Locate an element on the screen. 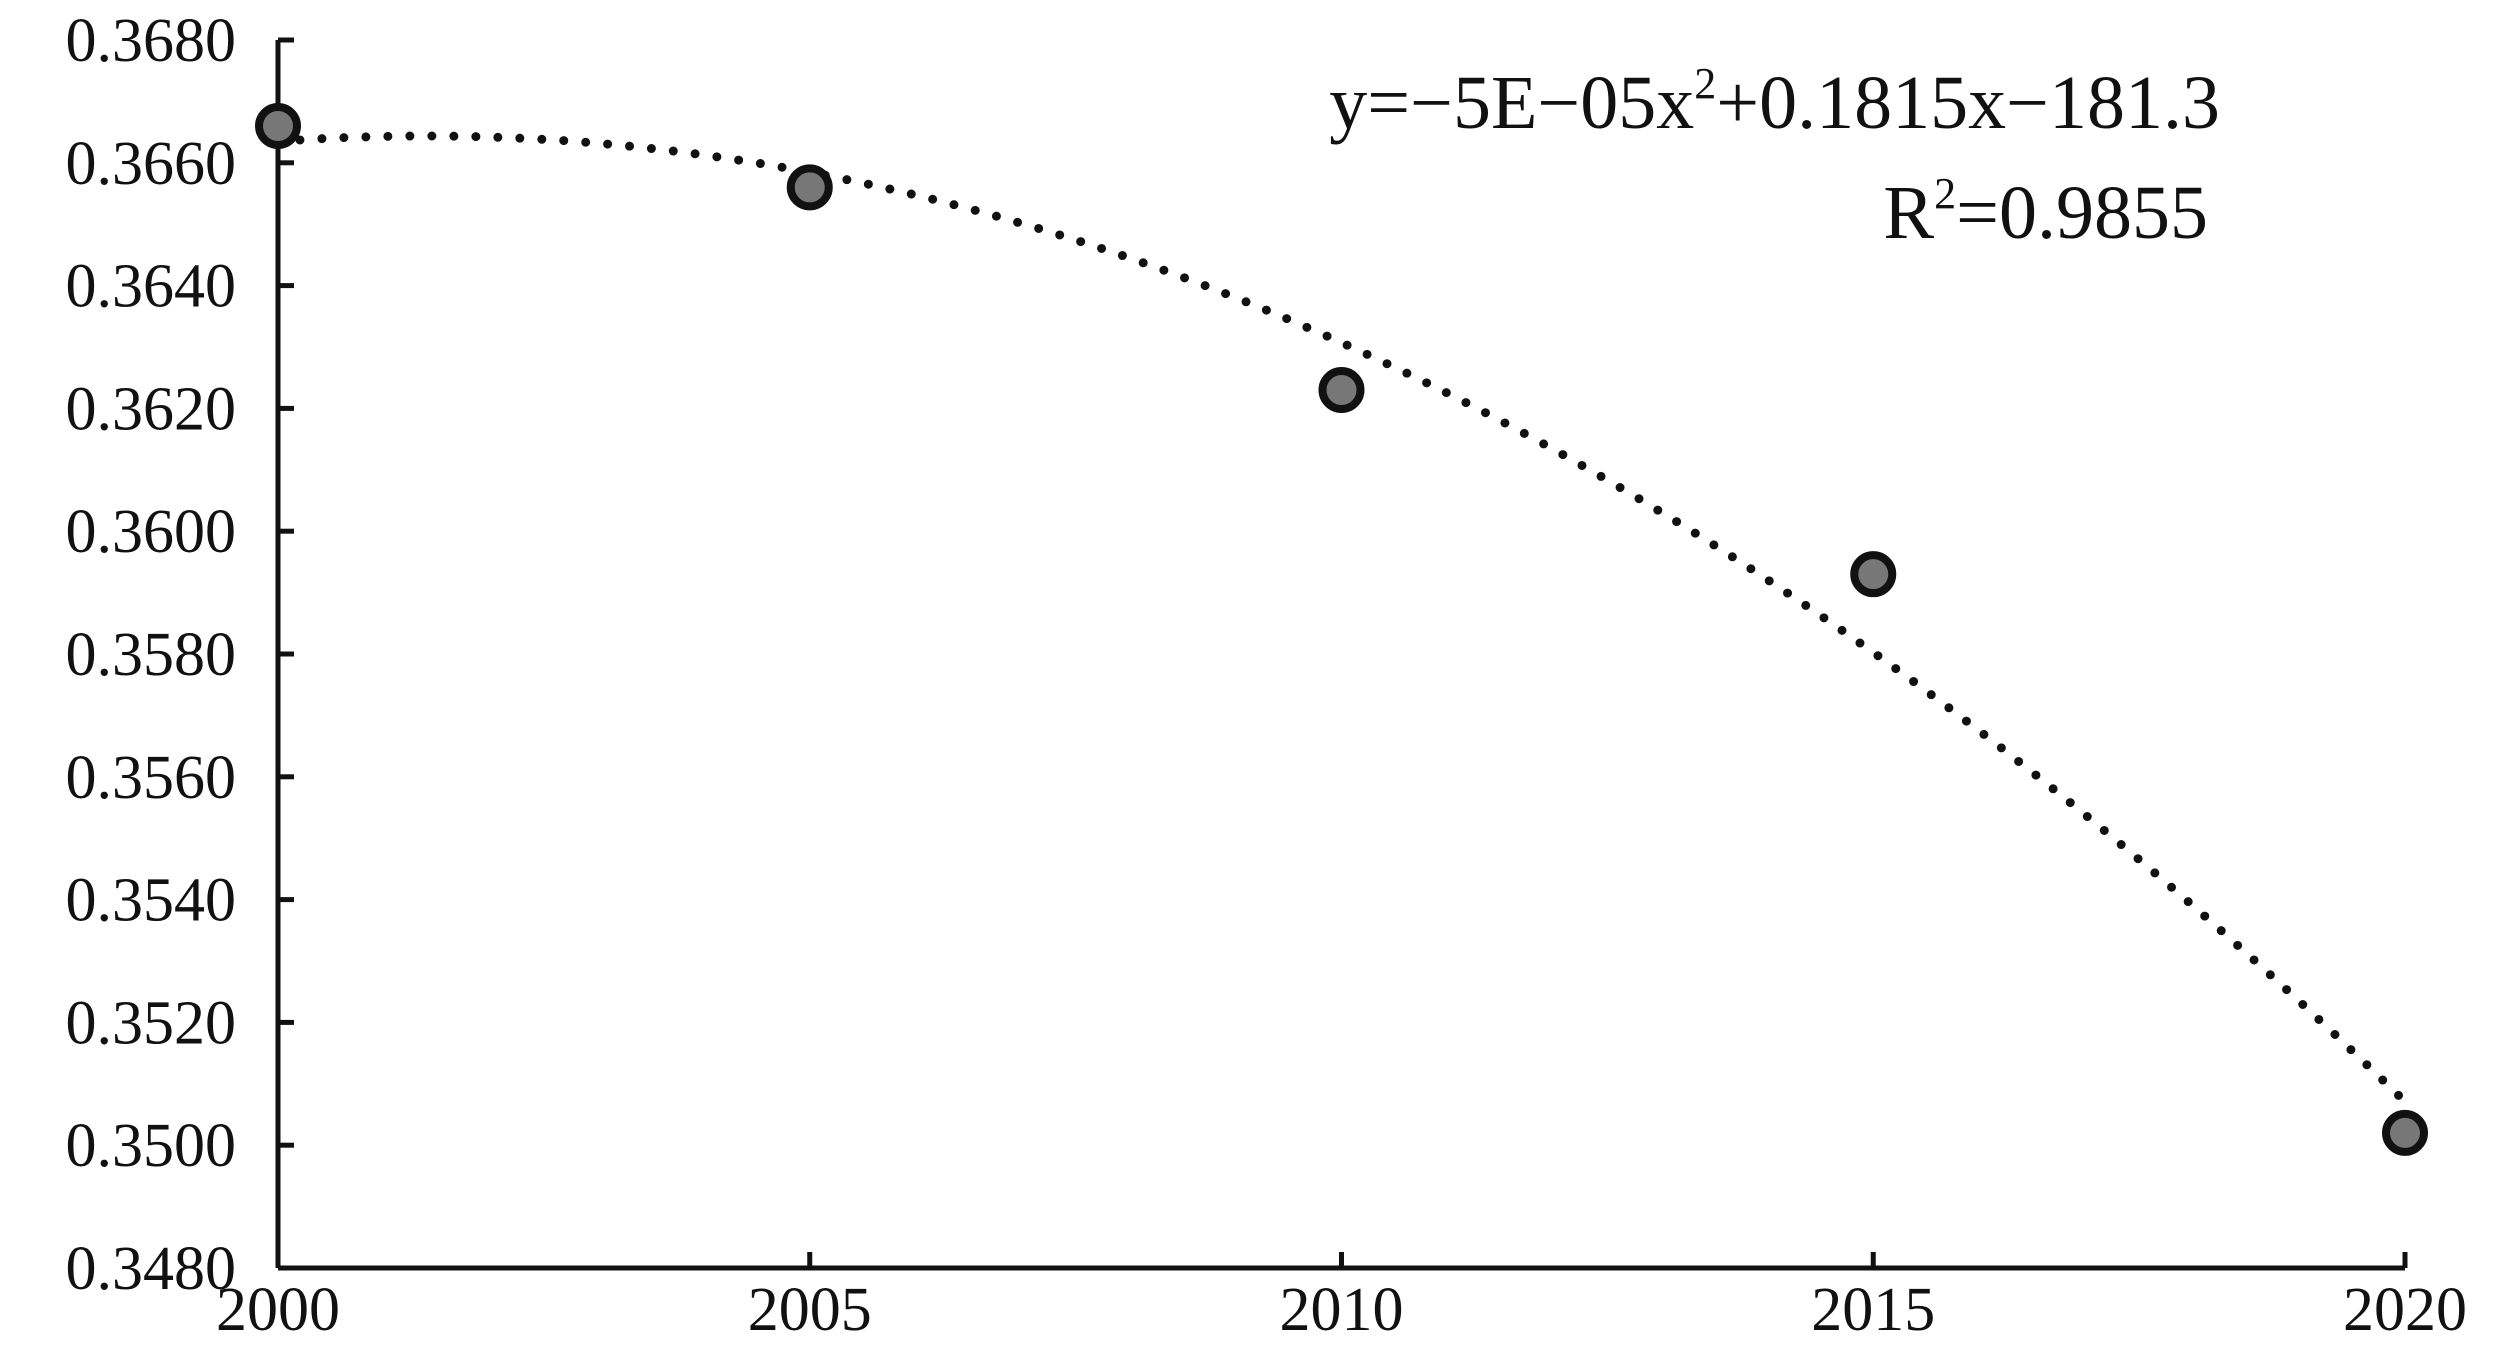 The image size is (2501, 1369). x-axis-ticks: 2000 2005 2010 2015 2020 is located at coordinates (1341, 1298).